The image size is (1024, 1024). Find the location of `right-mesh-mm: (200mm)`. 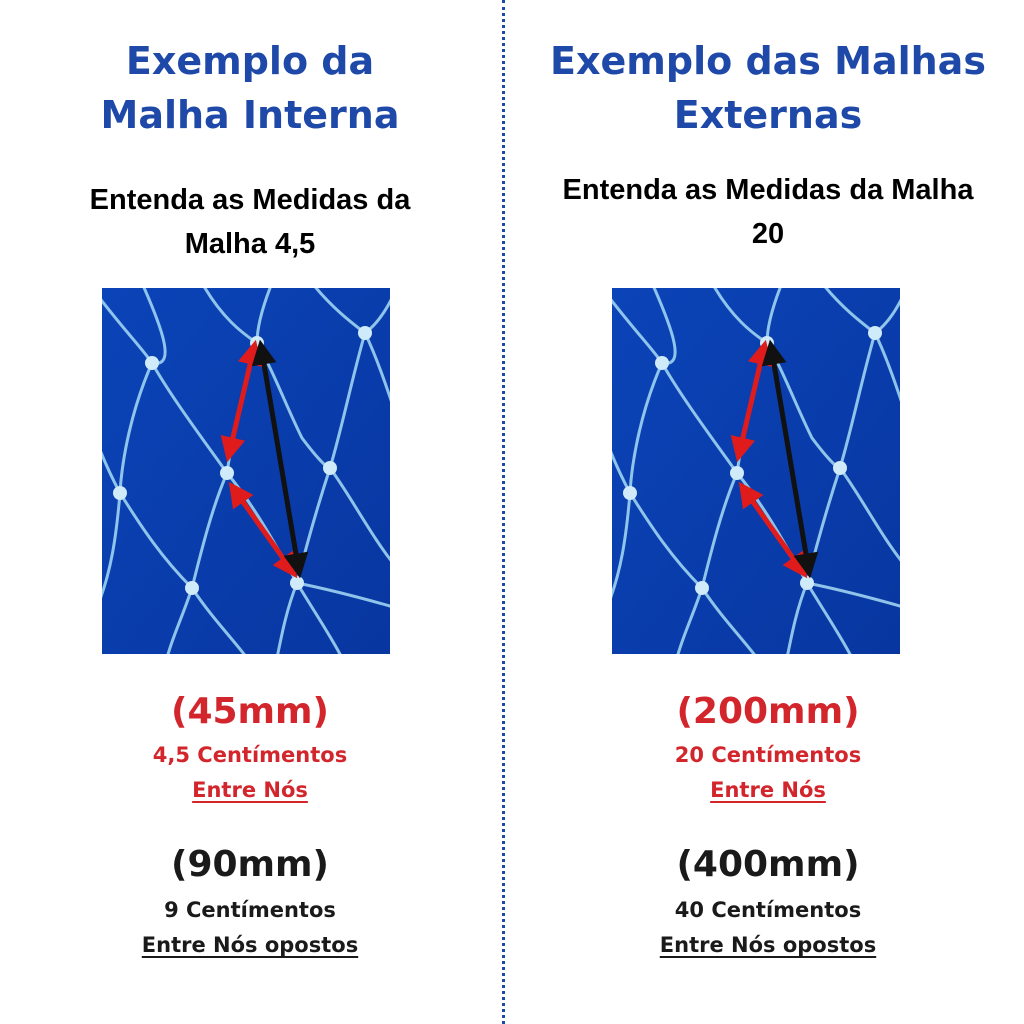

right-mesh-mm: (200mm) is located at coordinates (768, 711).